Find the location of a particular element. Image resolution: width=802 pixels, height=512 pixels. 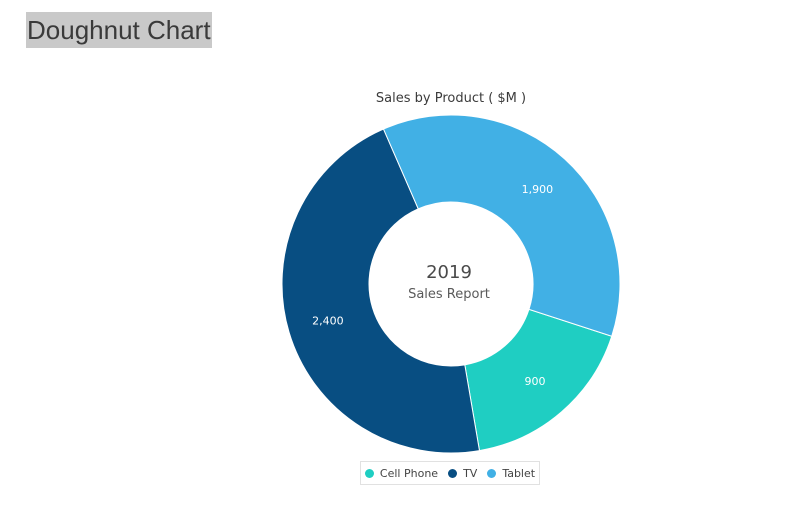

legend-item-tablet: Tablet is located at coordinates (511, 473).